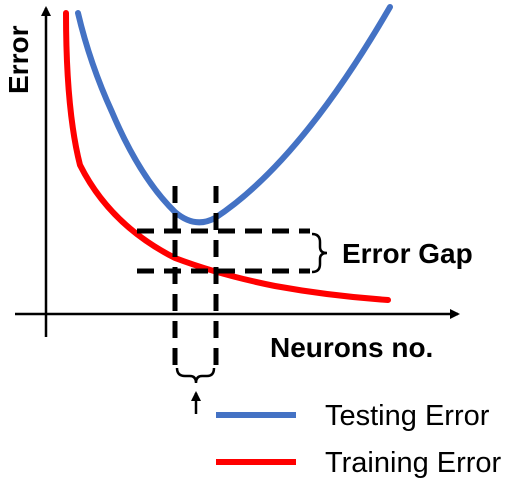 Image resolution: width=531 pixels, height=482 pixels. What do you see at coordinates (407, 253) in the screenshot?
I see `error-gap-label: Error Gap` at bounding box center [407, 253].